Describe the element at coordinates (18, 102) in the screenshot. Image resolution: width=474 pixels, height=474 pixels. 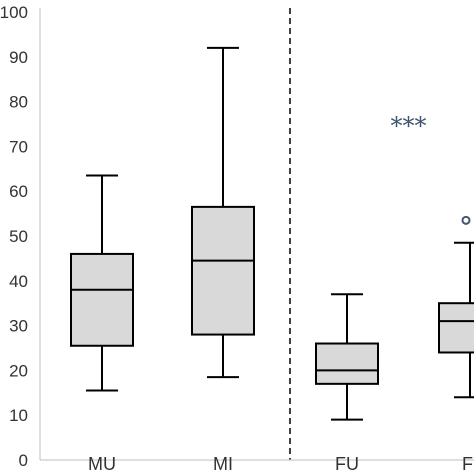
I see `y-tick-label: 80` at that location.